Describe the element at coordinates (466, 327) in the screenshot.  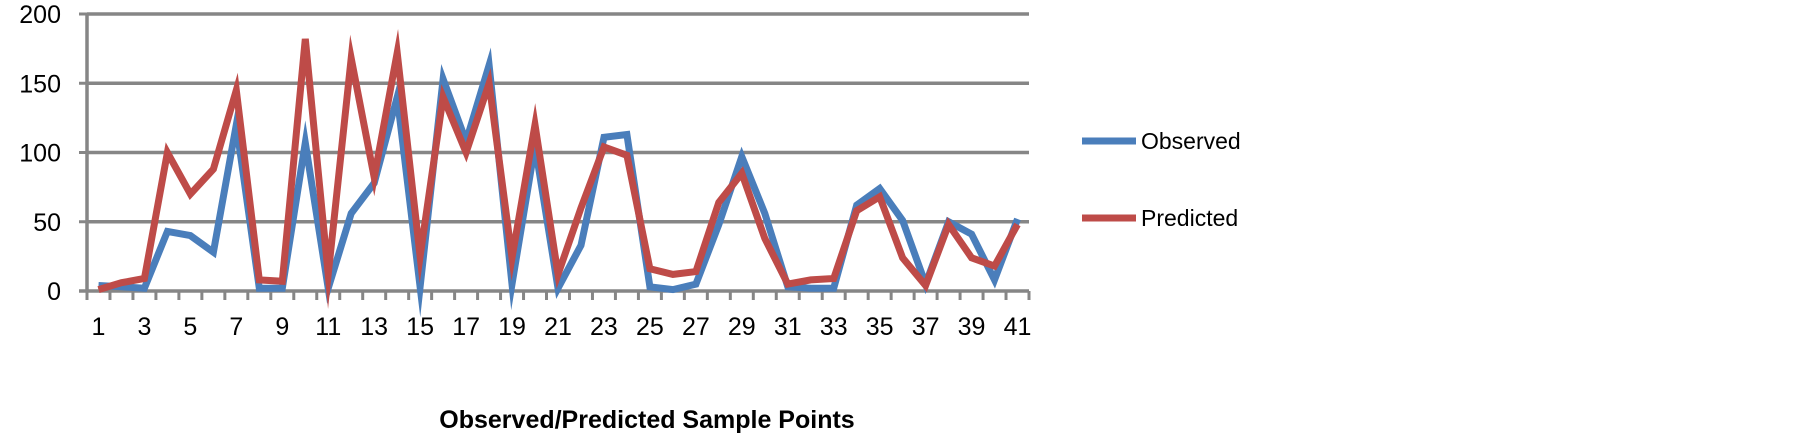
I see `x-tick-label: 17` at that location.